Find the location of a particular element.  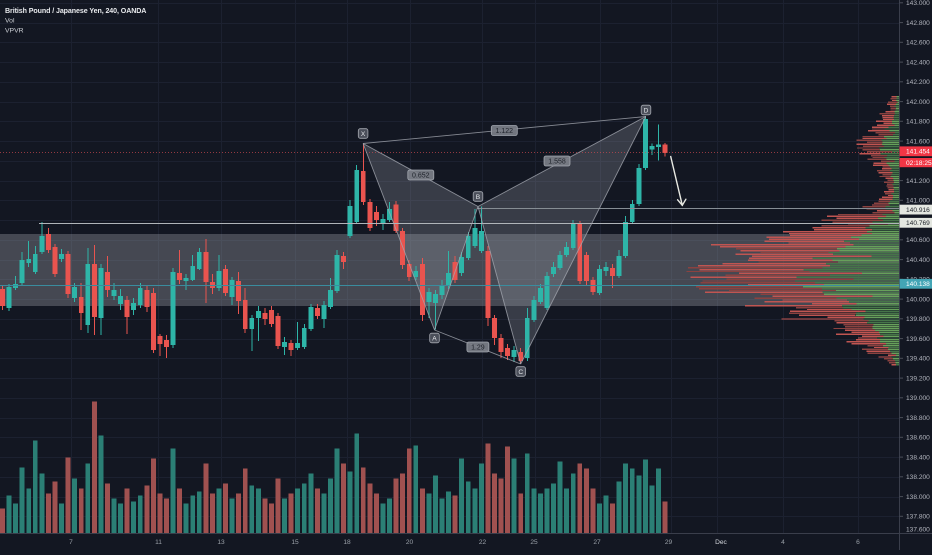

svg-text: 142.200 is located at coordinates (918, 82).